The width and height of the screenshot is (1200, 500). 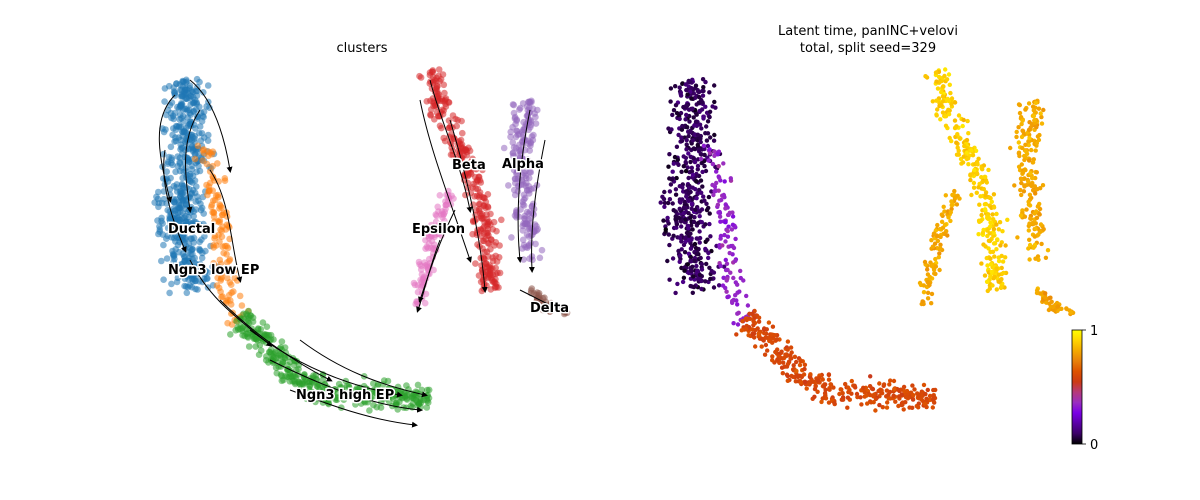 What do you see at coordinates (442, 217) in the screenshot?
I see `point-epsilon` at bounding box center [442, 217].